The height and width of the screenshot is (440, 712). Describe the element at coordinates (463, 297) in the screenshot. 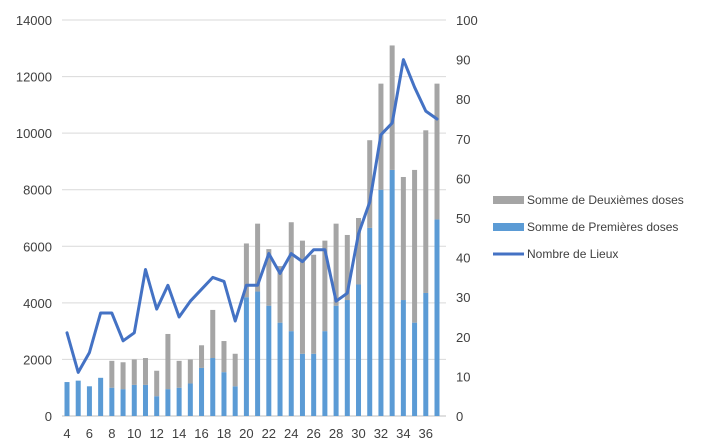

I see `y-right-tick-label: 30` at that location.